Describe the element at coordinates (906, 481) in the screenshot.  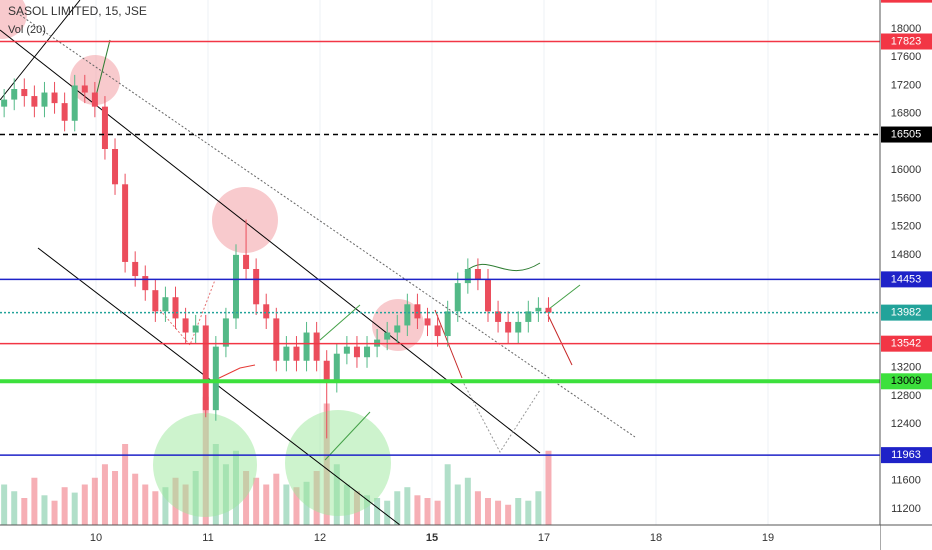
I see `y-tick-label: 11600` at that location.